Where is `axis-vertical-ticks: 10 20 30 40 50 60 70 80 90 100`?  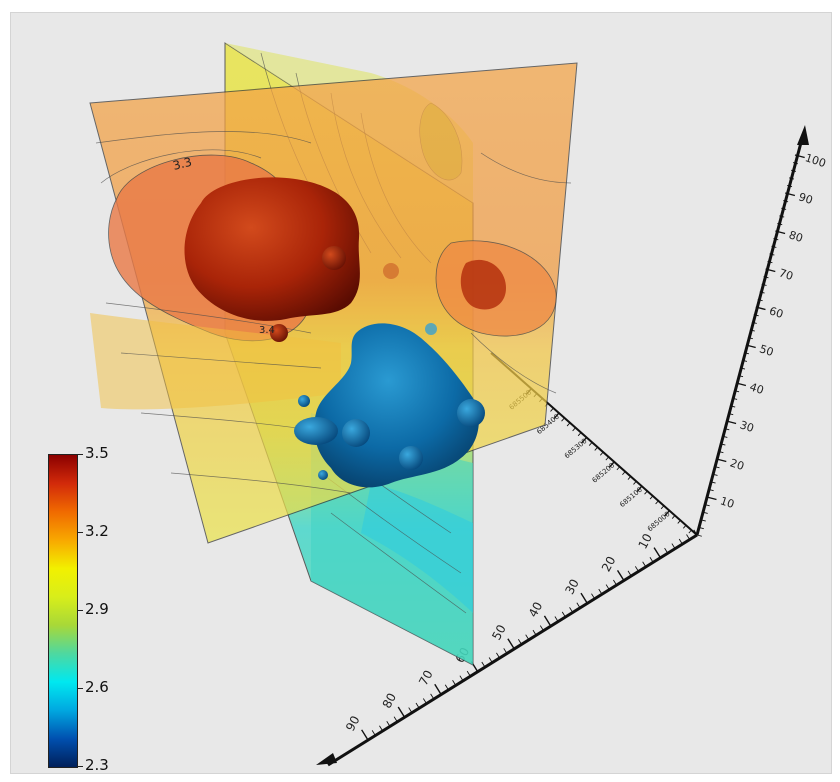 axis-vertical-ticks: 10 20 30 40 50 60 70 80 90 100 is located at coordinates (761, 344).